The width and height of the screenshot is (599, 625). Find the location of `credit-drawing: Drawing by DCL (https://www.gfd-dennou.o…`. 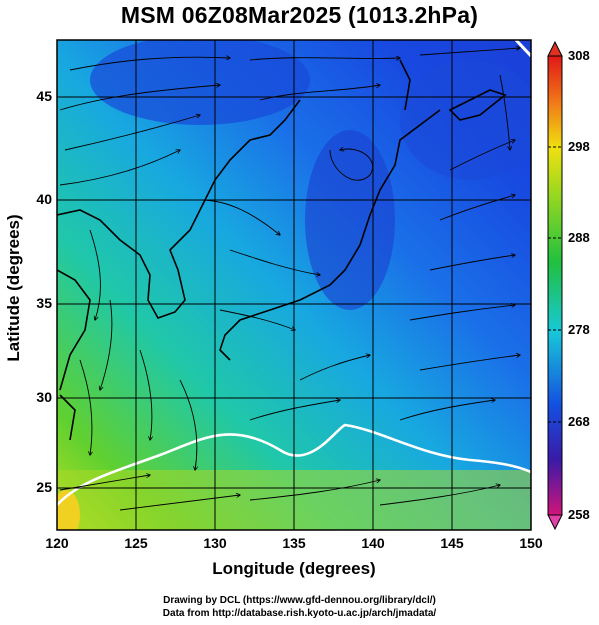

credit-drawing: Drawing by DCL (https://www.gfd-dennou.o… is located at coordinates (299, 600).